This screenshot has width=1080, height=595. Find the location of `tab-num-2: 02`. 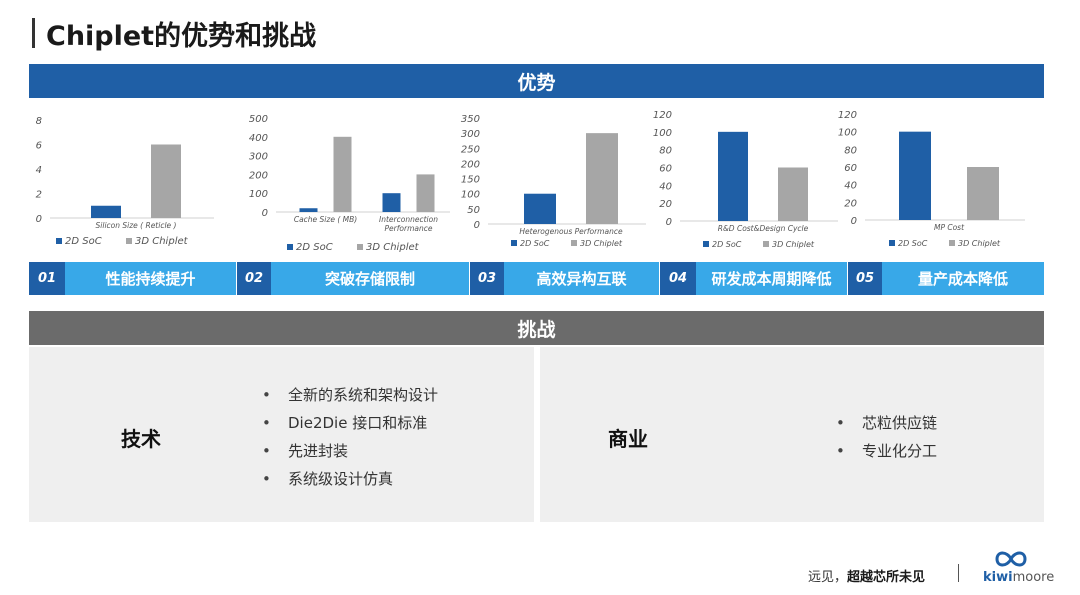

tab-num-2: 02 is located at coordinates (254, 278).